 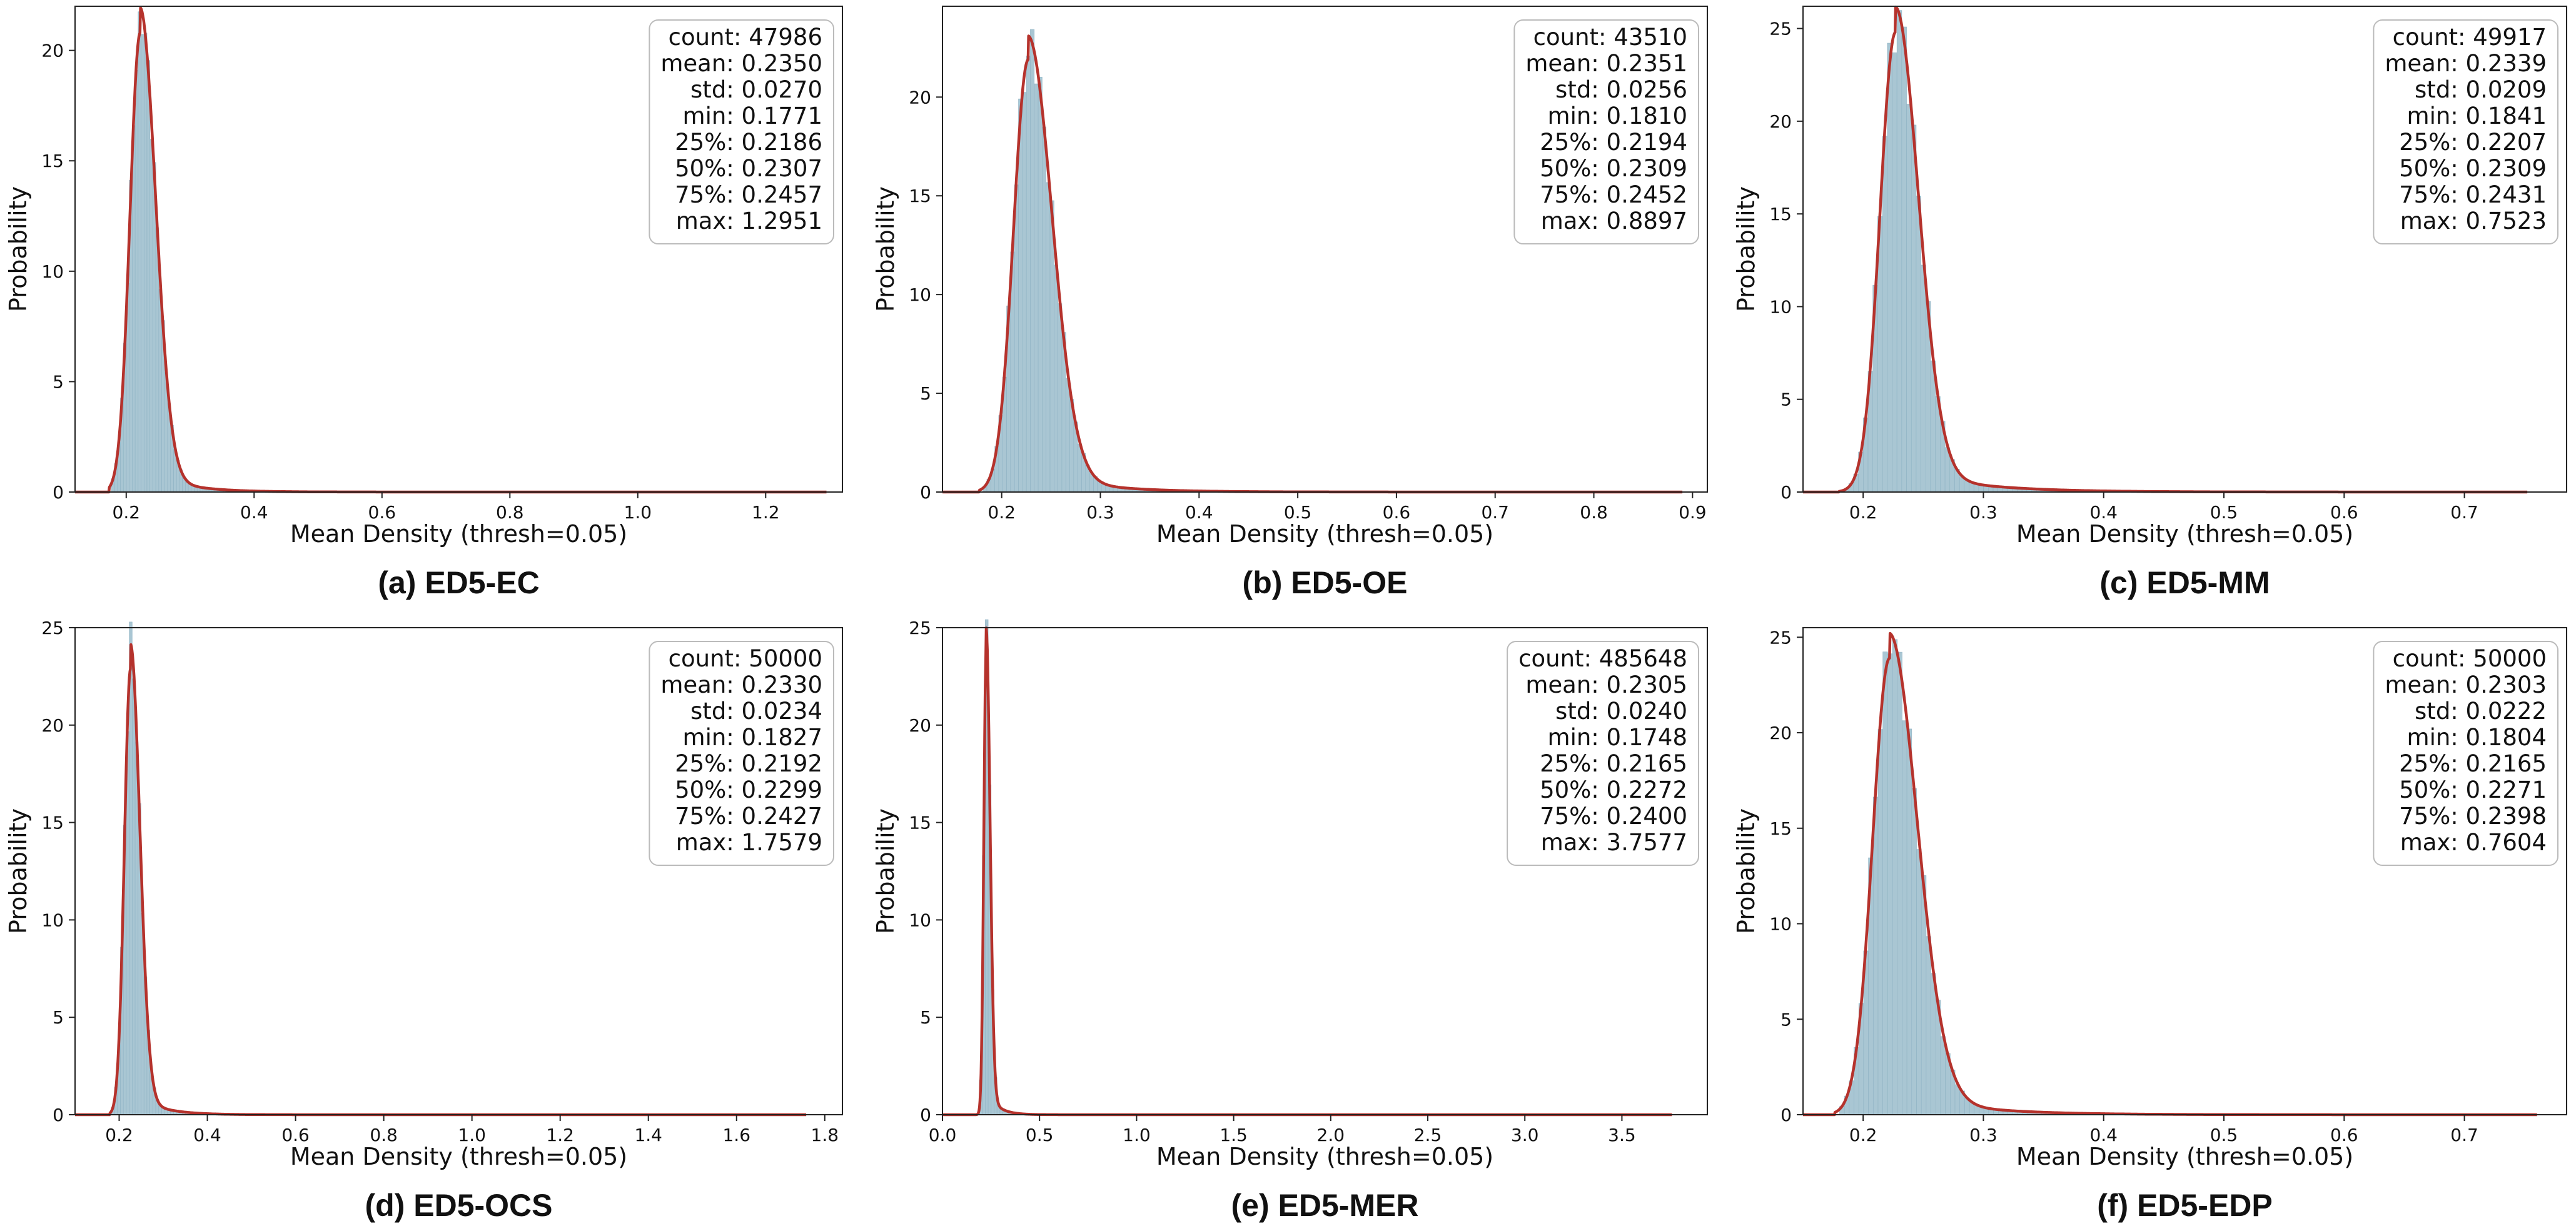 I want to click on panel-caption: (a) ED5-EC, so click(x=459, y=582).